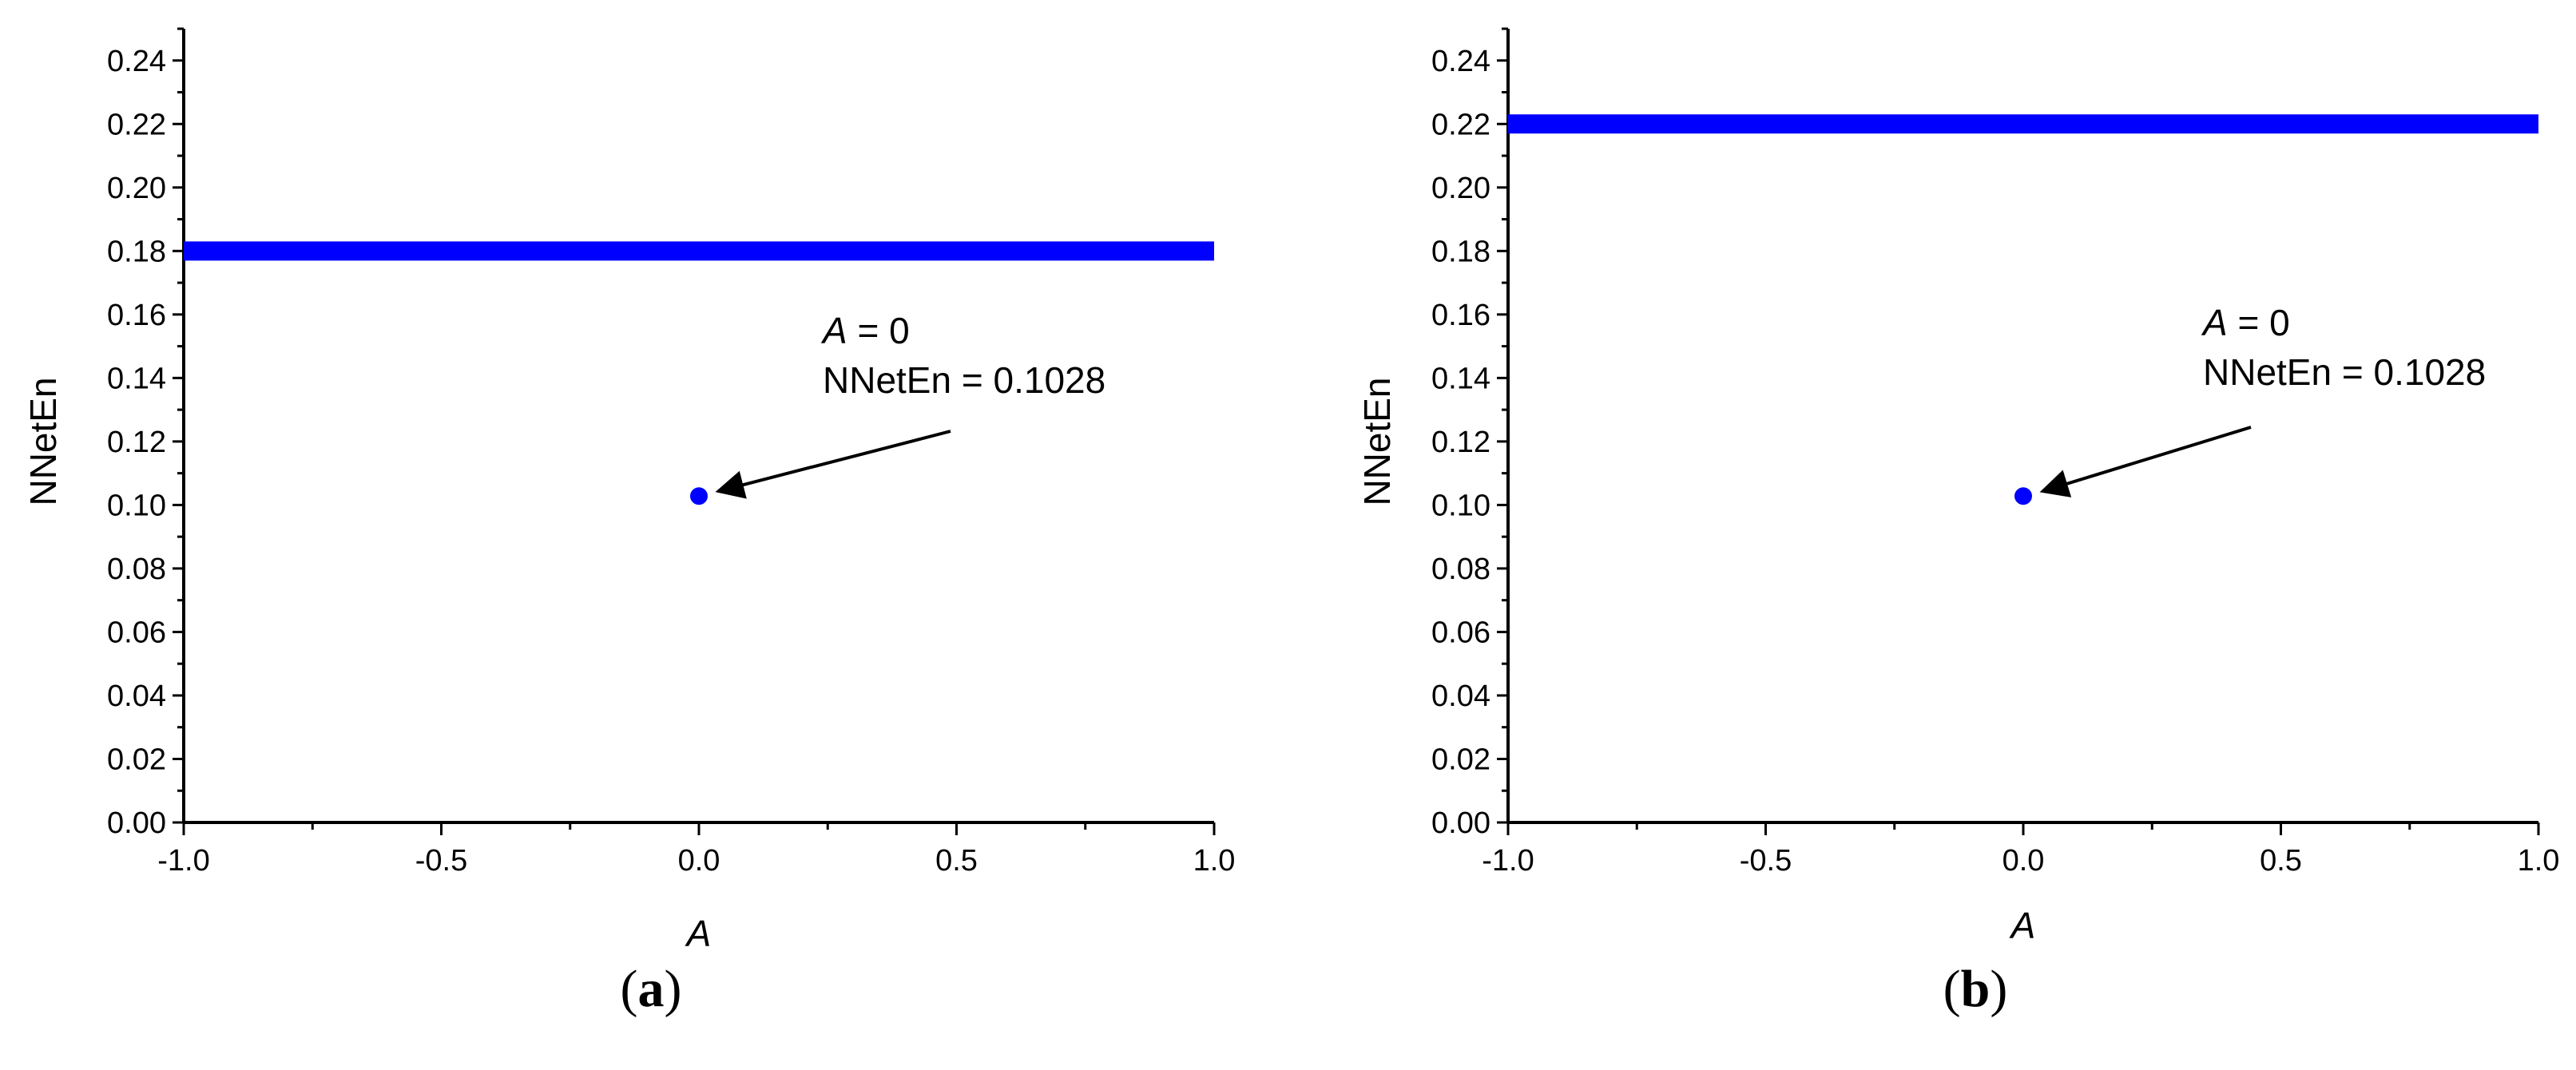 The height and width of the screenshot is (1070, 2576). Describe the element at coordinates (651, 989) in the screenshot. I see `panel-label: (a)` at that location.